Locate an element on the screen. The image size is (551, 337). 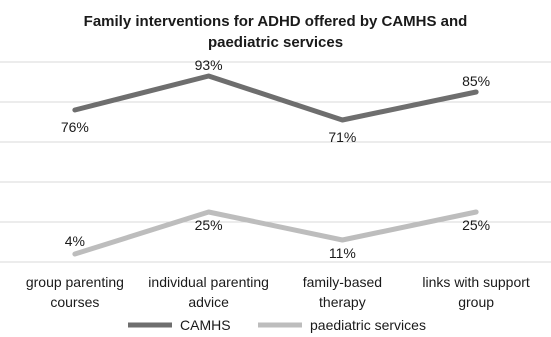
data-label-1-2: 11% is located at coordinates (342, 253).